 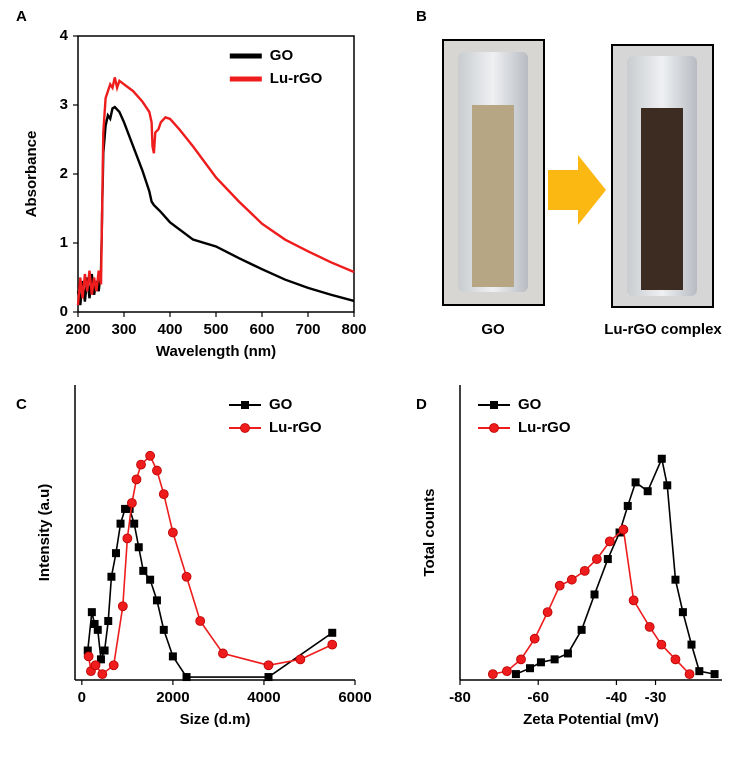 I want to click on x-tick-label: 700, so click(x=307, y=329).